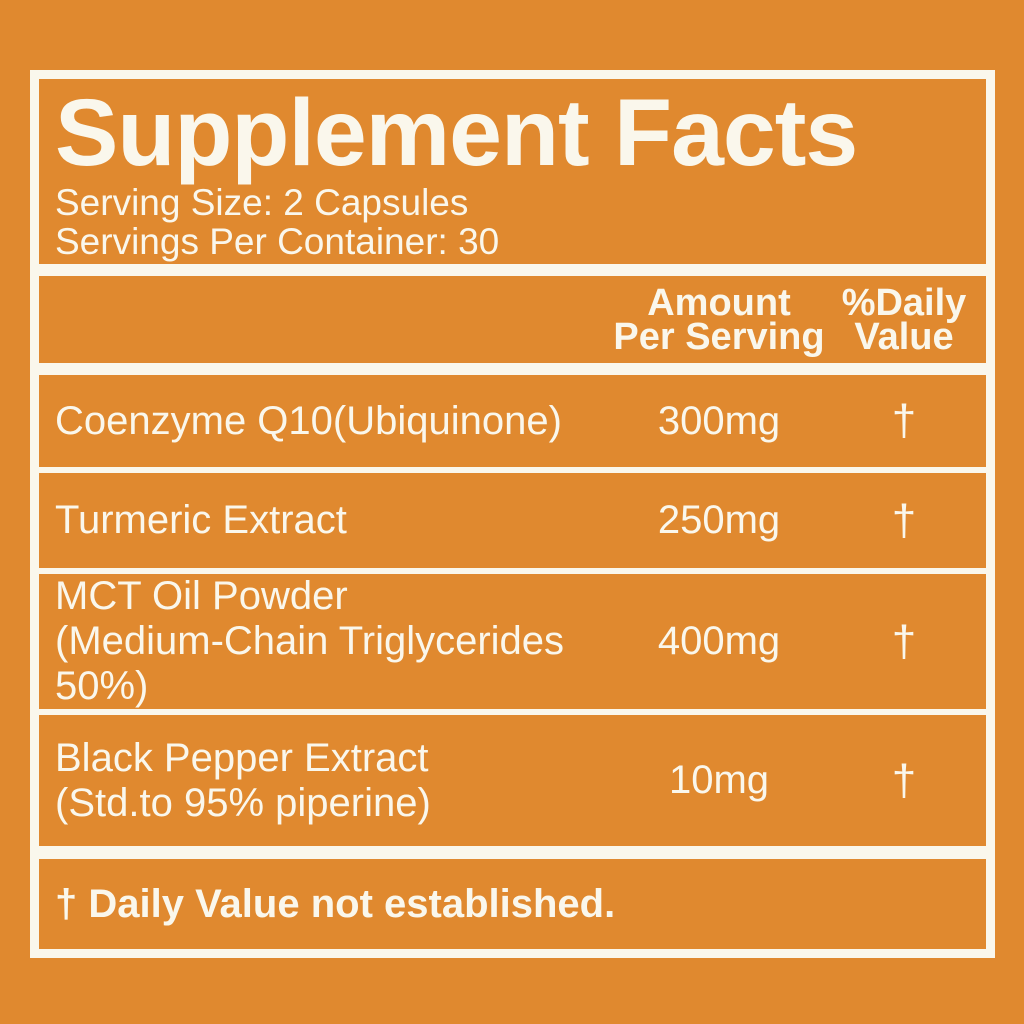  I want to click on table-row: Coenzyme Q10(Ubiquinone) 300mg †, so click(512, 421).